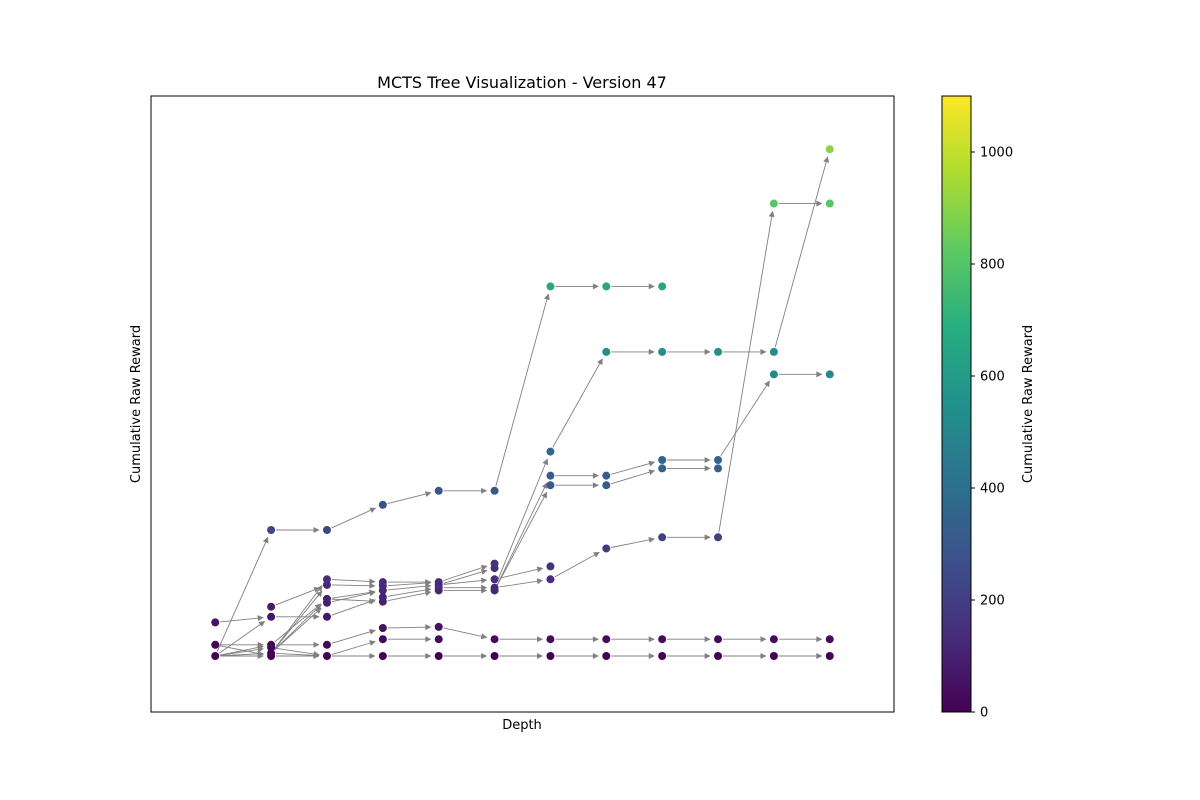  What do you see at coordinates (992, 489) in the screenshot?
I see `colorbar-tick-label: 400` at bounding box center [992, 489].